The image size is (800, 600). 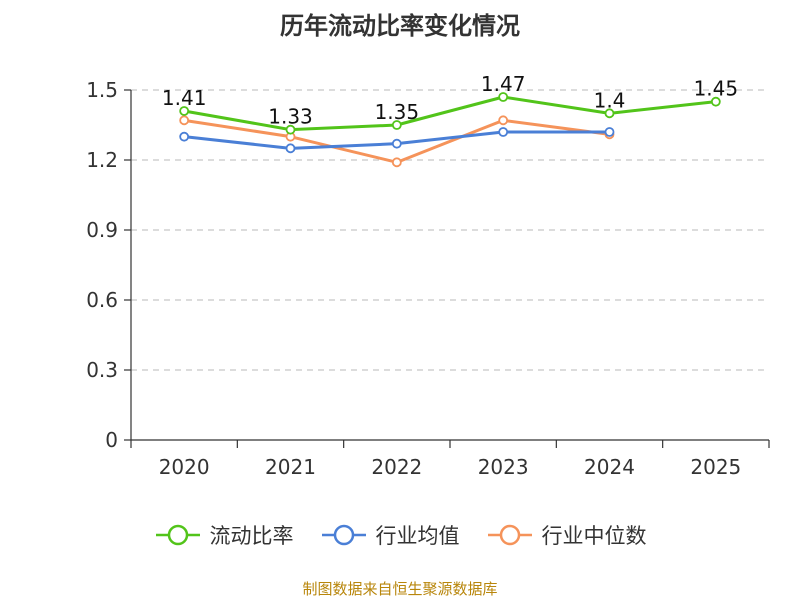 What do you see at coordinates (184, 467) in the screenshot?
I see `x-tick-label: 2020` at bounding box center [184, 467].